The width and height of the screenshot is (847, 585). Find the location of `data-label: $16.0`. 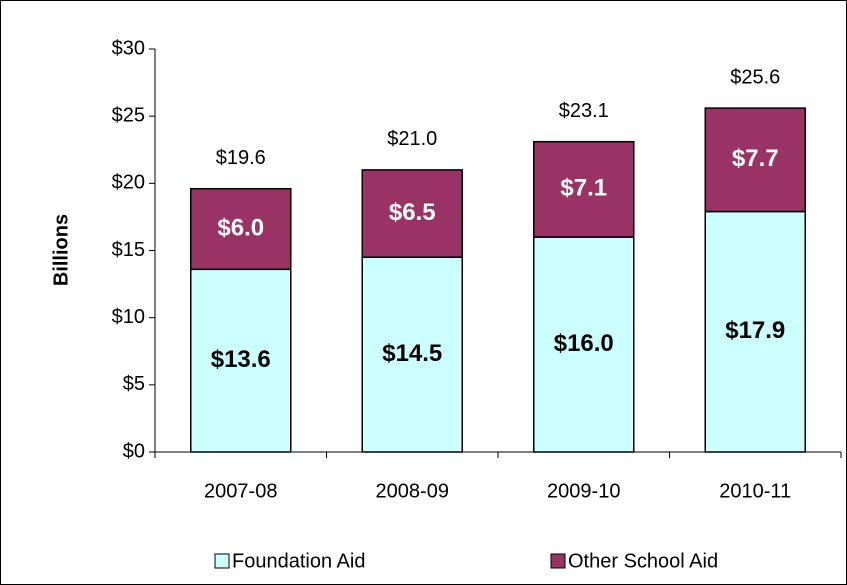

data-label: $16.0 is located at coordinates (584, 343).